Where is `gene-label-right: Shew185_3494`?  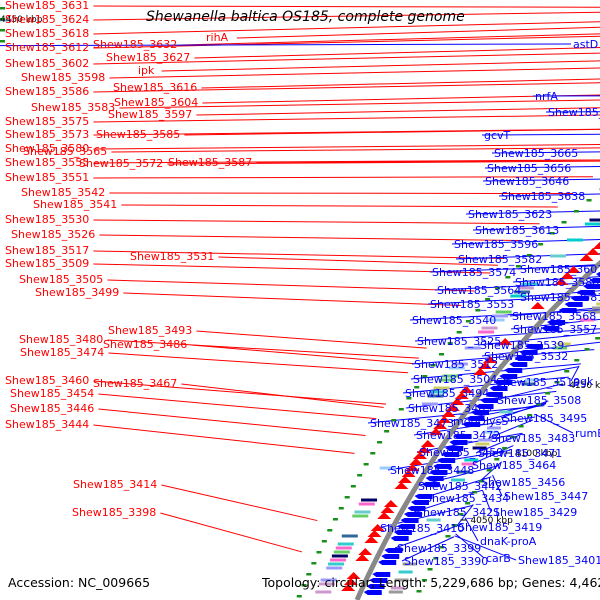 gene-label-right: Shew185_3494 is located at coordinates (447, 393).